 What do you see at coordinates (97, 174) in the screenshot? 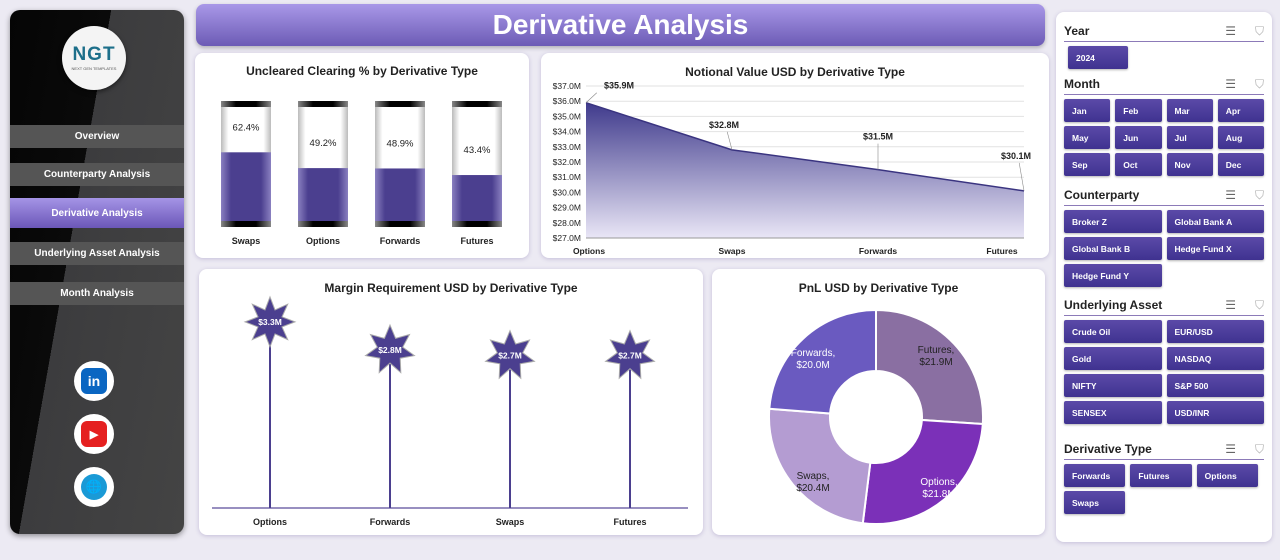
I see `nav-counterparty-analysis: Counterparty Analysis` at bounding box center [97, 174].